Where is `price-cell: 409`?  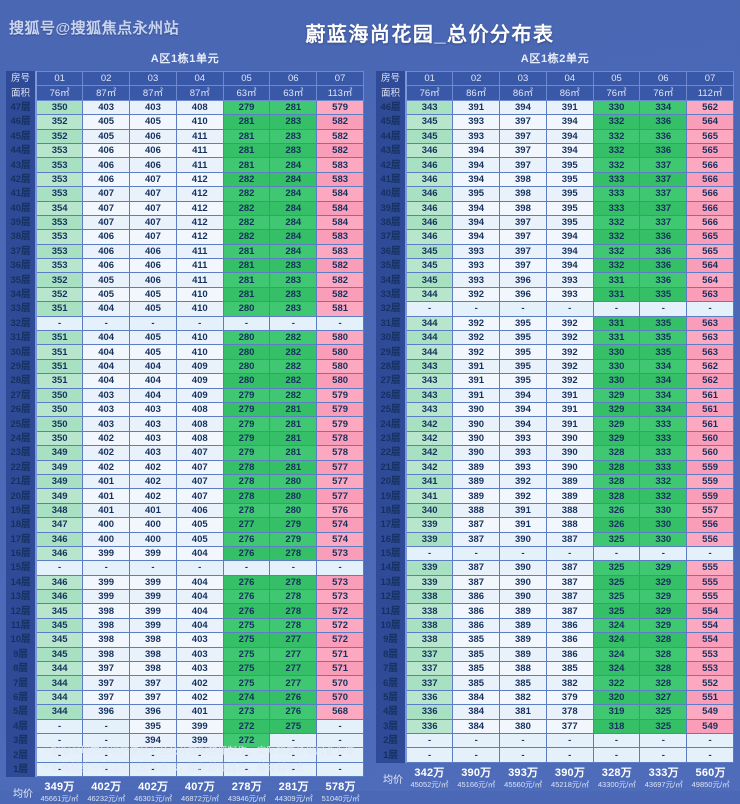 price-cell: 409 is located at coordinates (199, 381).